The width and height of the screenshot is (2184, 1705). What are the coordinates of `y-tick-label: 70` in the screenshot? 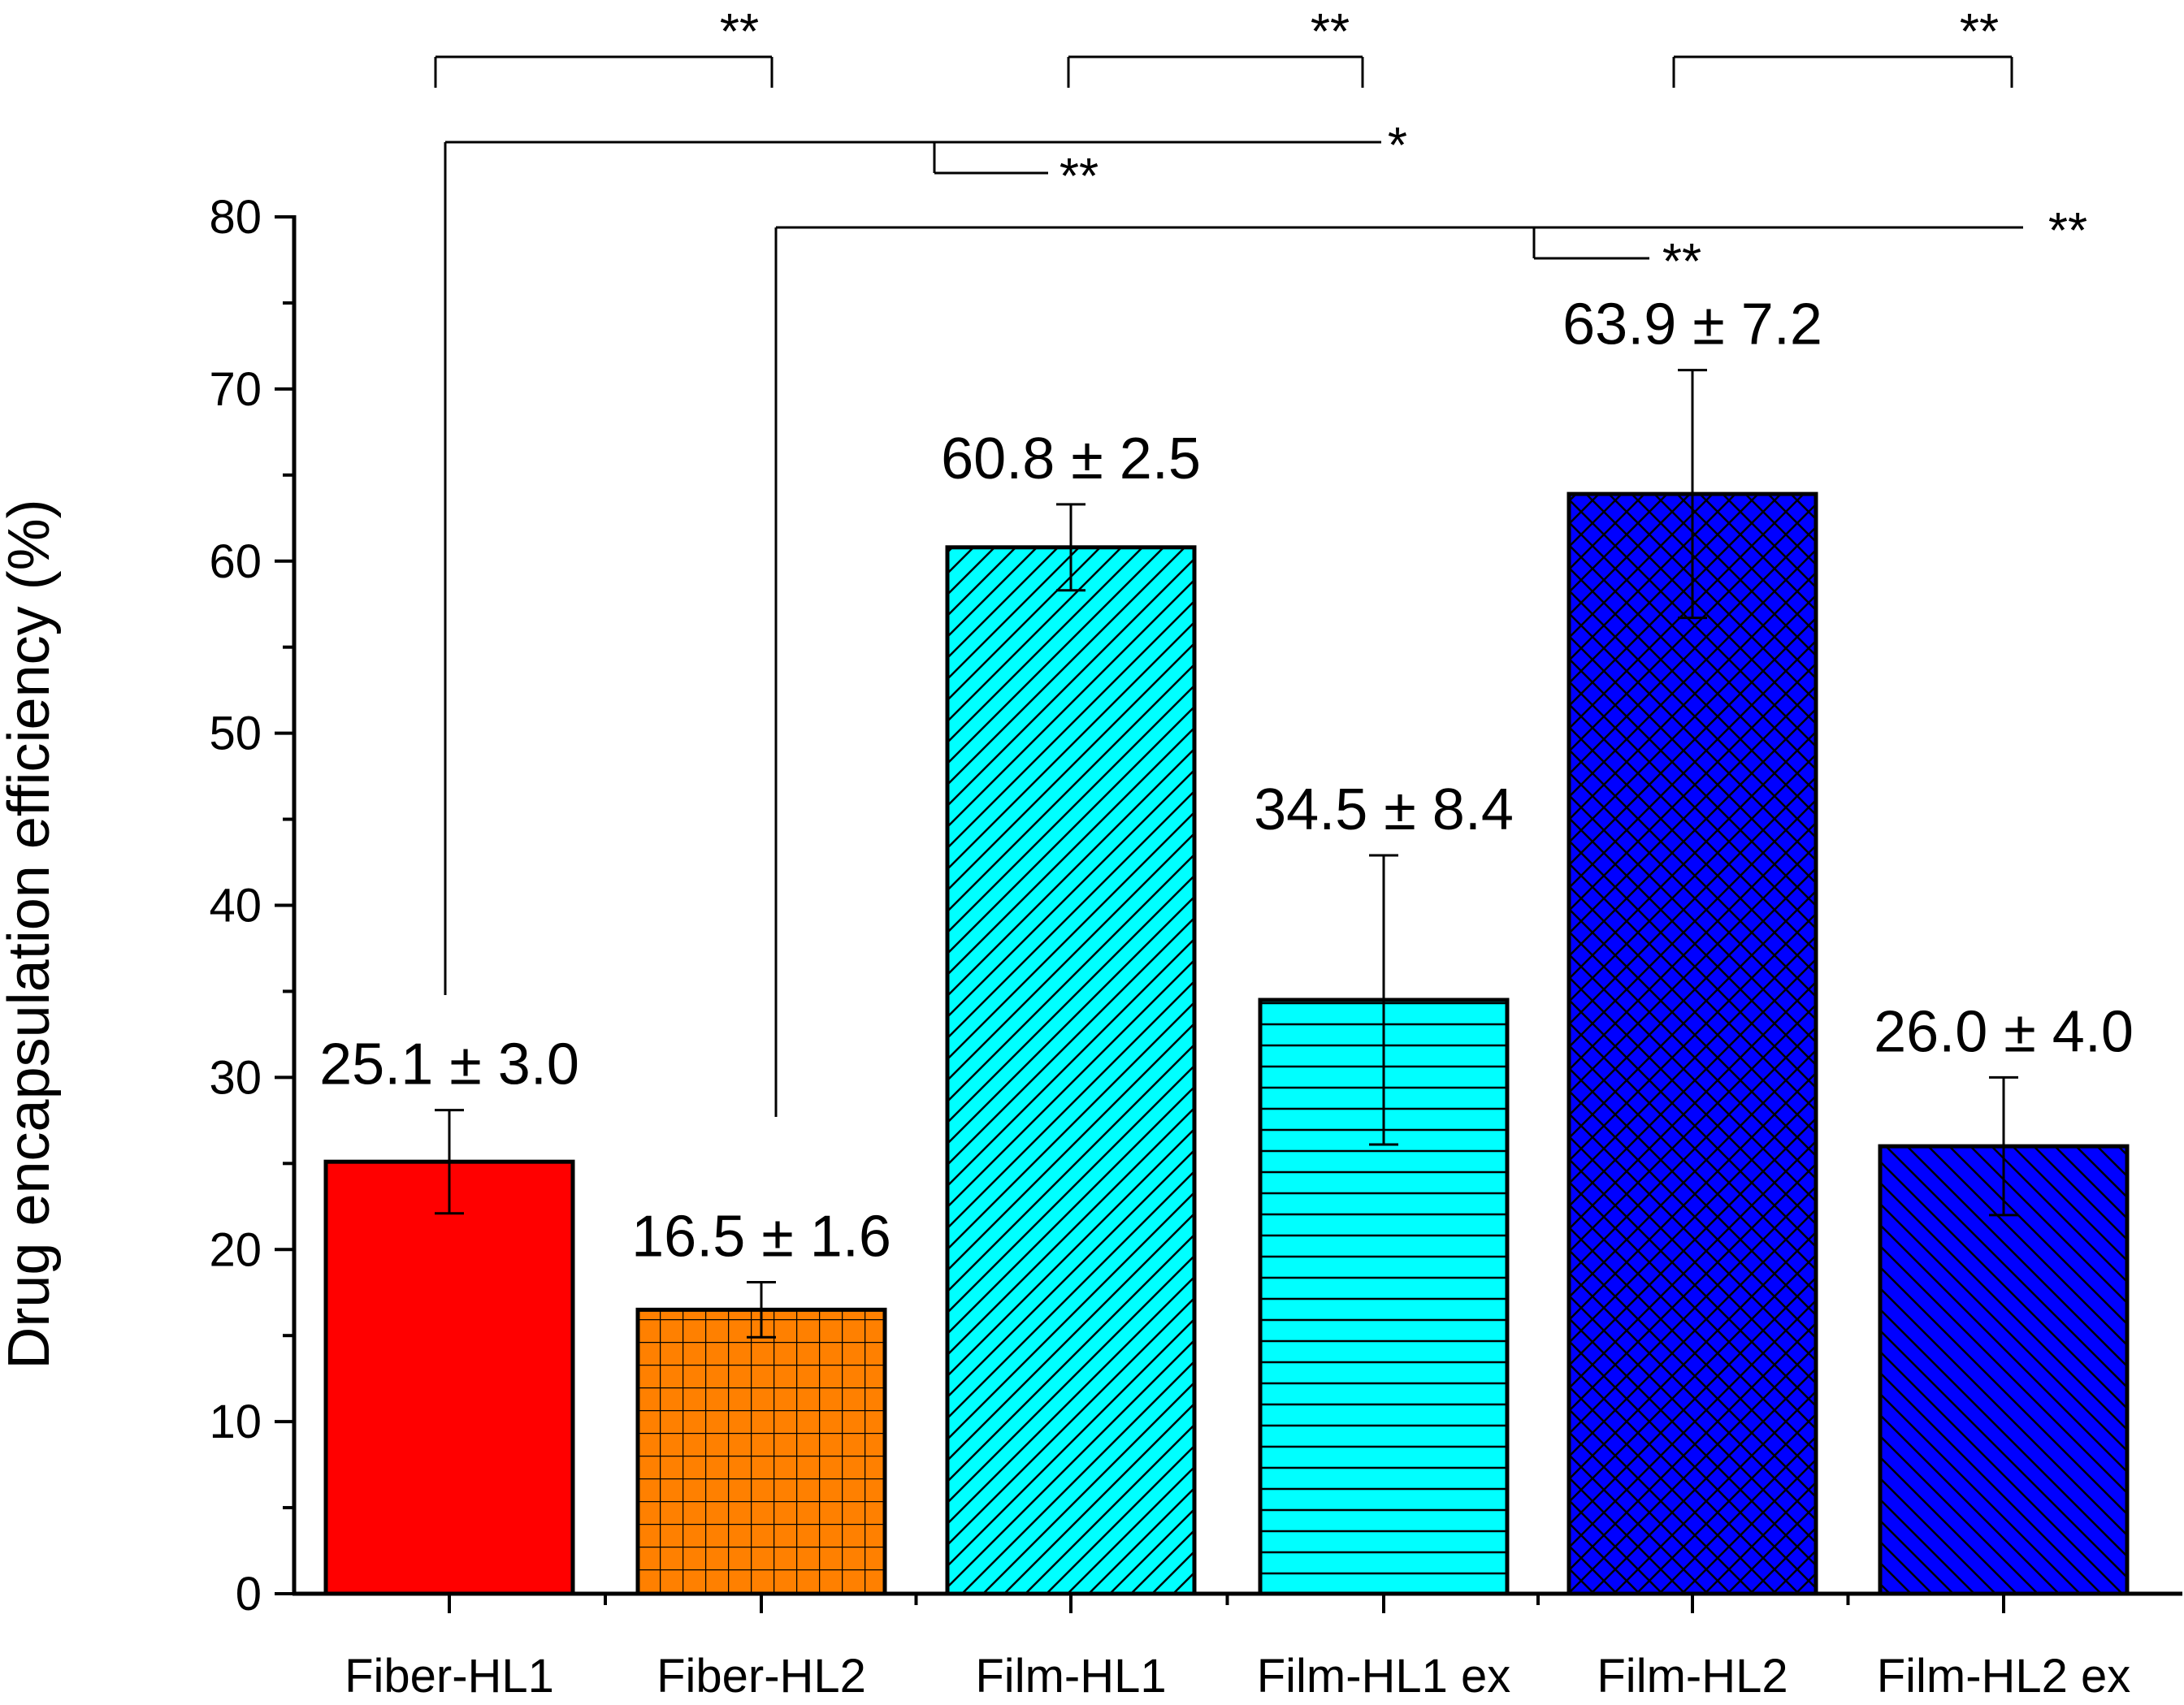 It's located at (236, 390).